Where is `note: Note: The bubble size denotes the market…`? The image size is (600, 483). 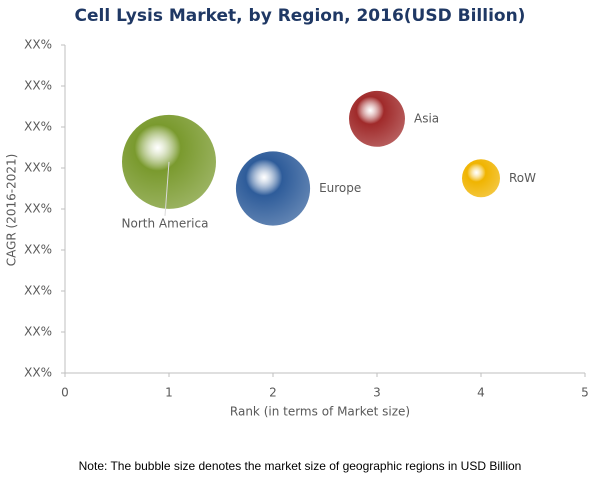 note: Note: The bubble size denotes the market… is located at coordinates (300, 466).